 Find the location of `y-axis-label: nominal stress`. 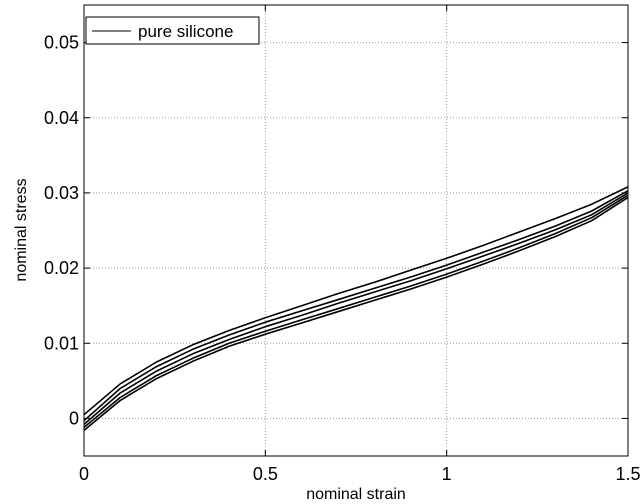

y-axis-label: nominal stress is located at coordinates (21, 229).